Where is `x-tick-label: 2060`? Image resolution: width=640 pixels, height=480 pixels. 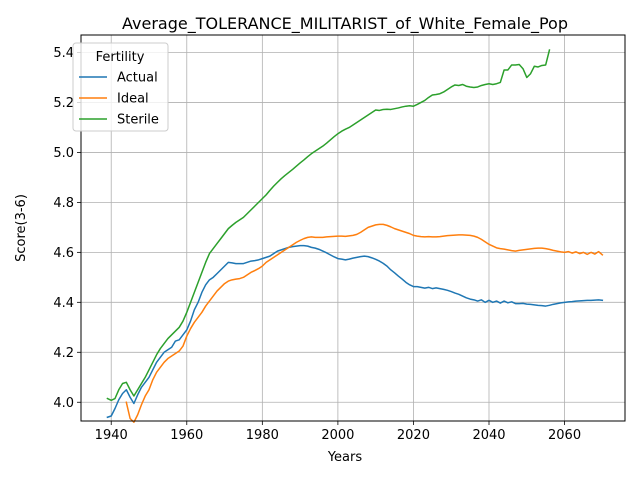 x-tick-label: 2060 is located at coordinates (564, 435).